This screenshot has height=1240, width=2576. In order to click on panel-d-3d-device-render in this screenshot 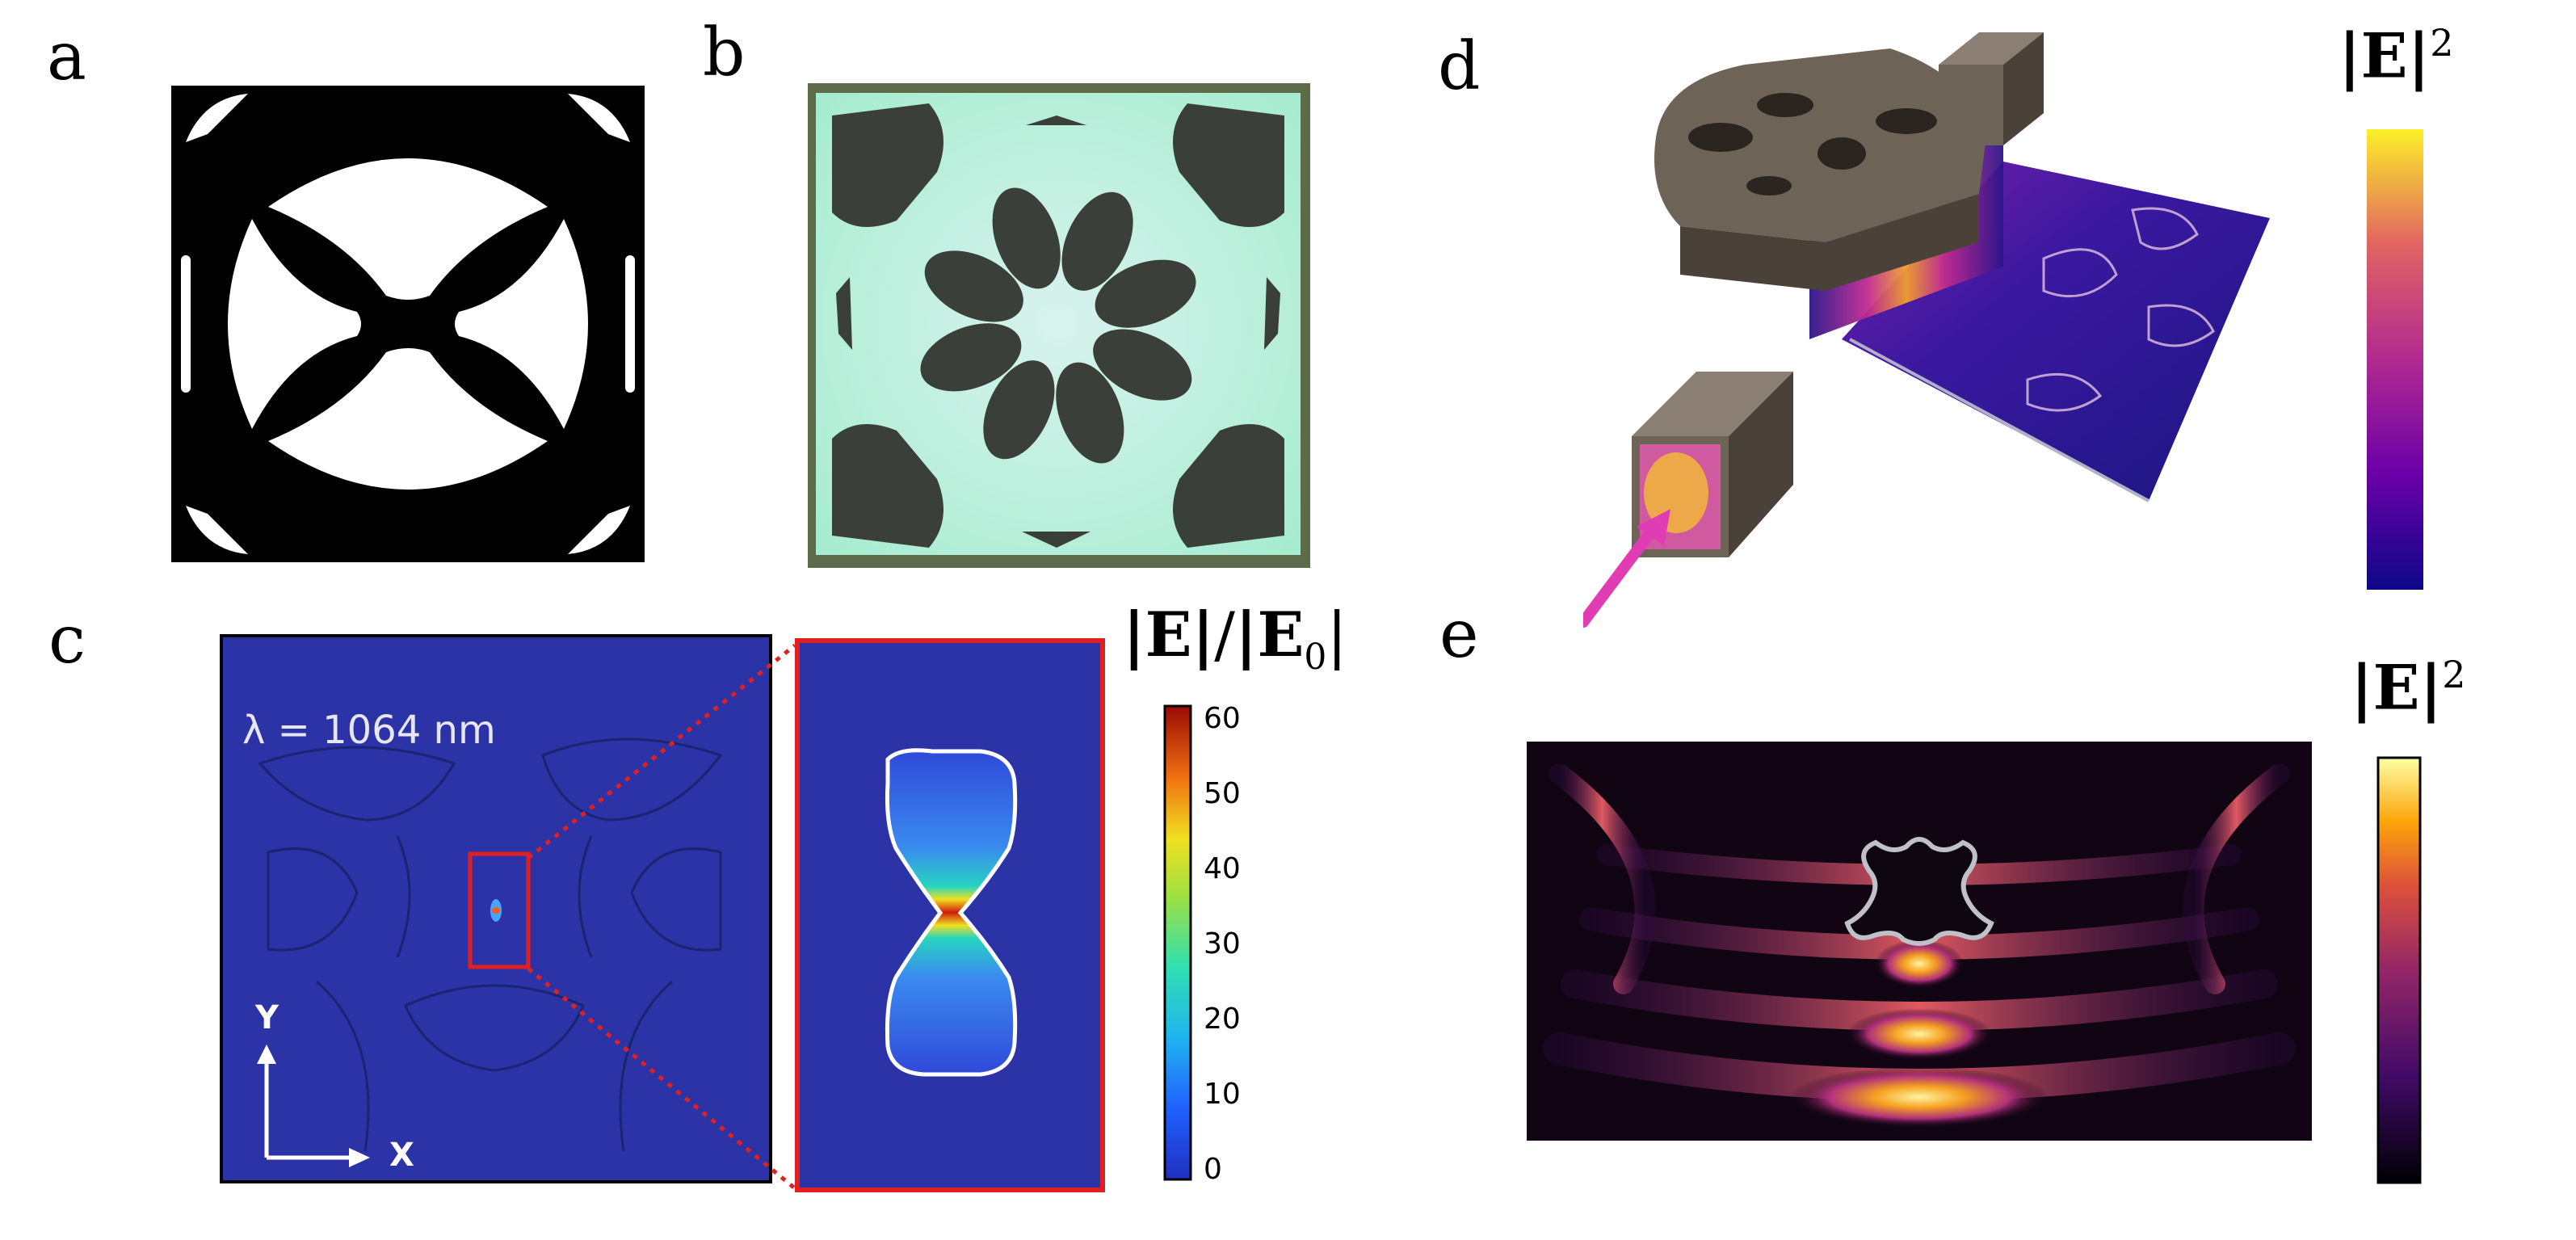, I will do `click(1926, 330)`.